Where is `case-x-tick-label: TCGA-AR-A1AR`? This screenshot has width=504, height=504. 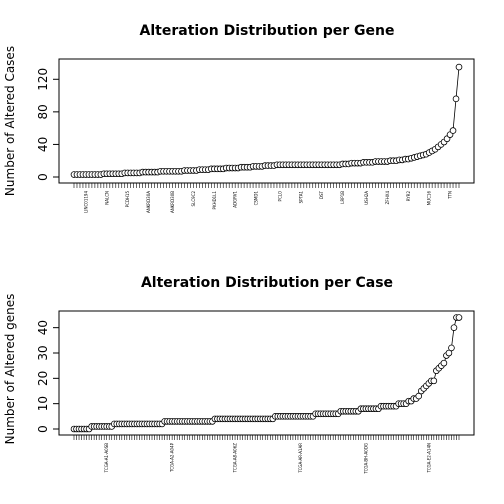
case-x-tick-label: TCGA-AR-A1AR is located at coordinates (300, 458).